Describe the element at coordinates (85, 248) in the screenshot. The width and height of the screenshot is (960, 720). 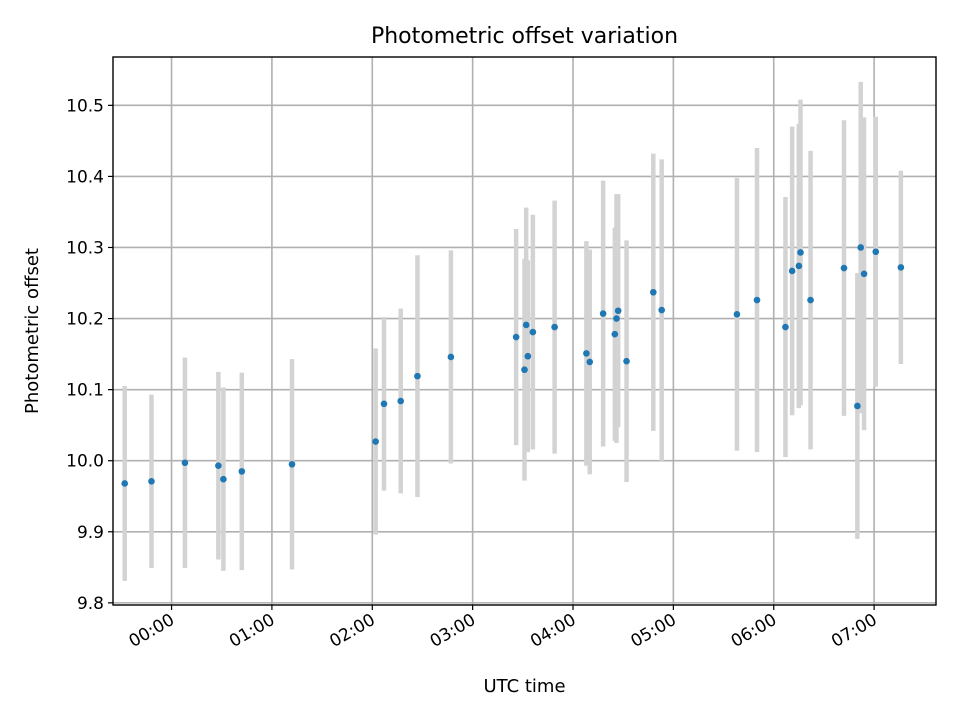
I see `y-tick-label: 10.3` at that location.